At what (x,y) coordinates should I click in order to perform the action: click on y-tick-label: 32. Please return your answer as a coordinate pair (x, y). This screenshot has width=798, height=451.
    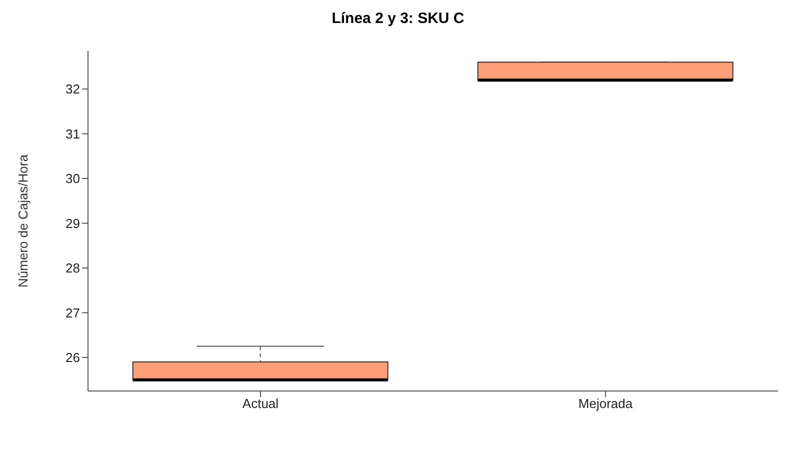
    Looking at the image, I should click on (73, 89).